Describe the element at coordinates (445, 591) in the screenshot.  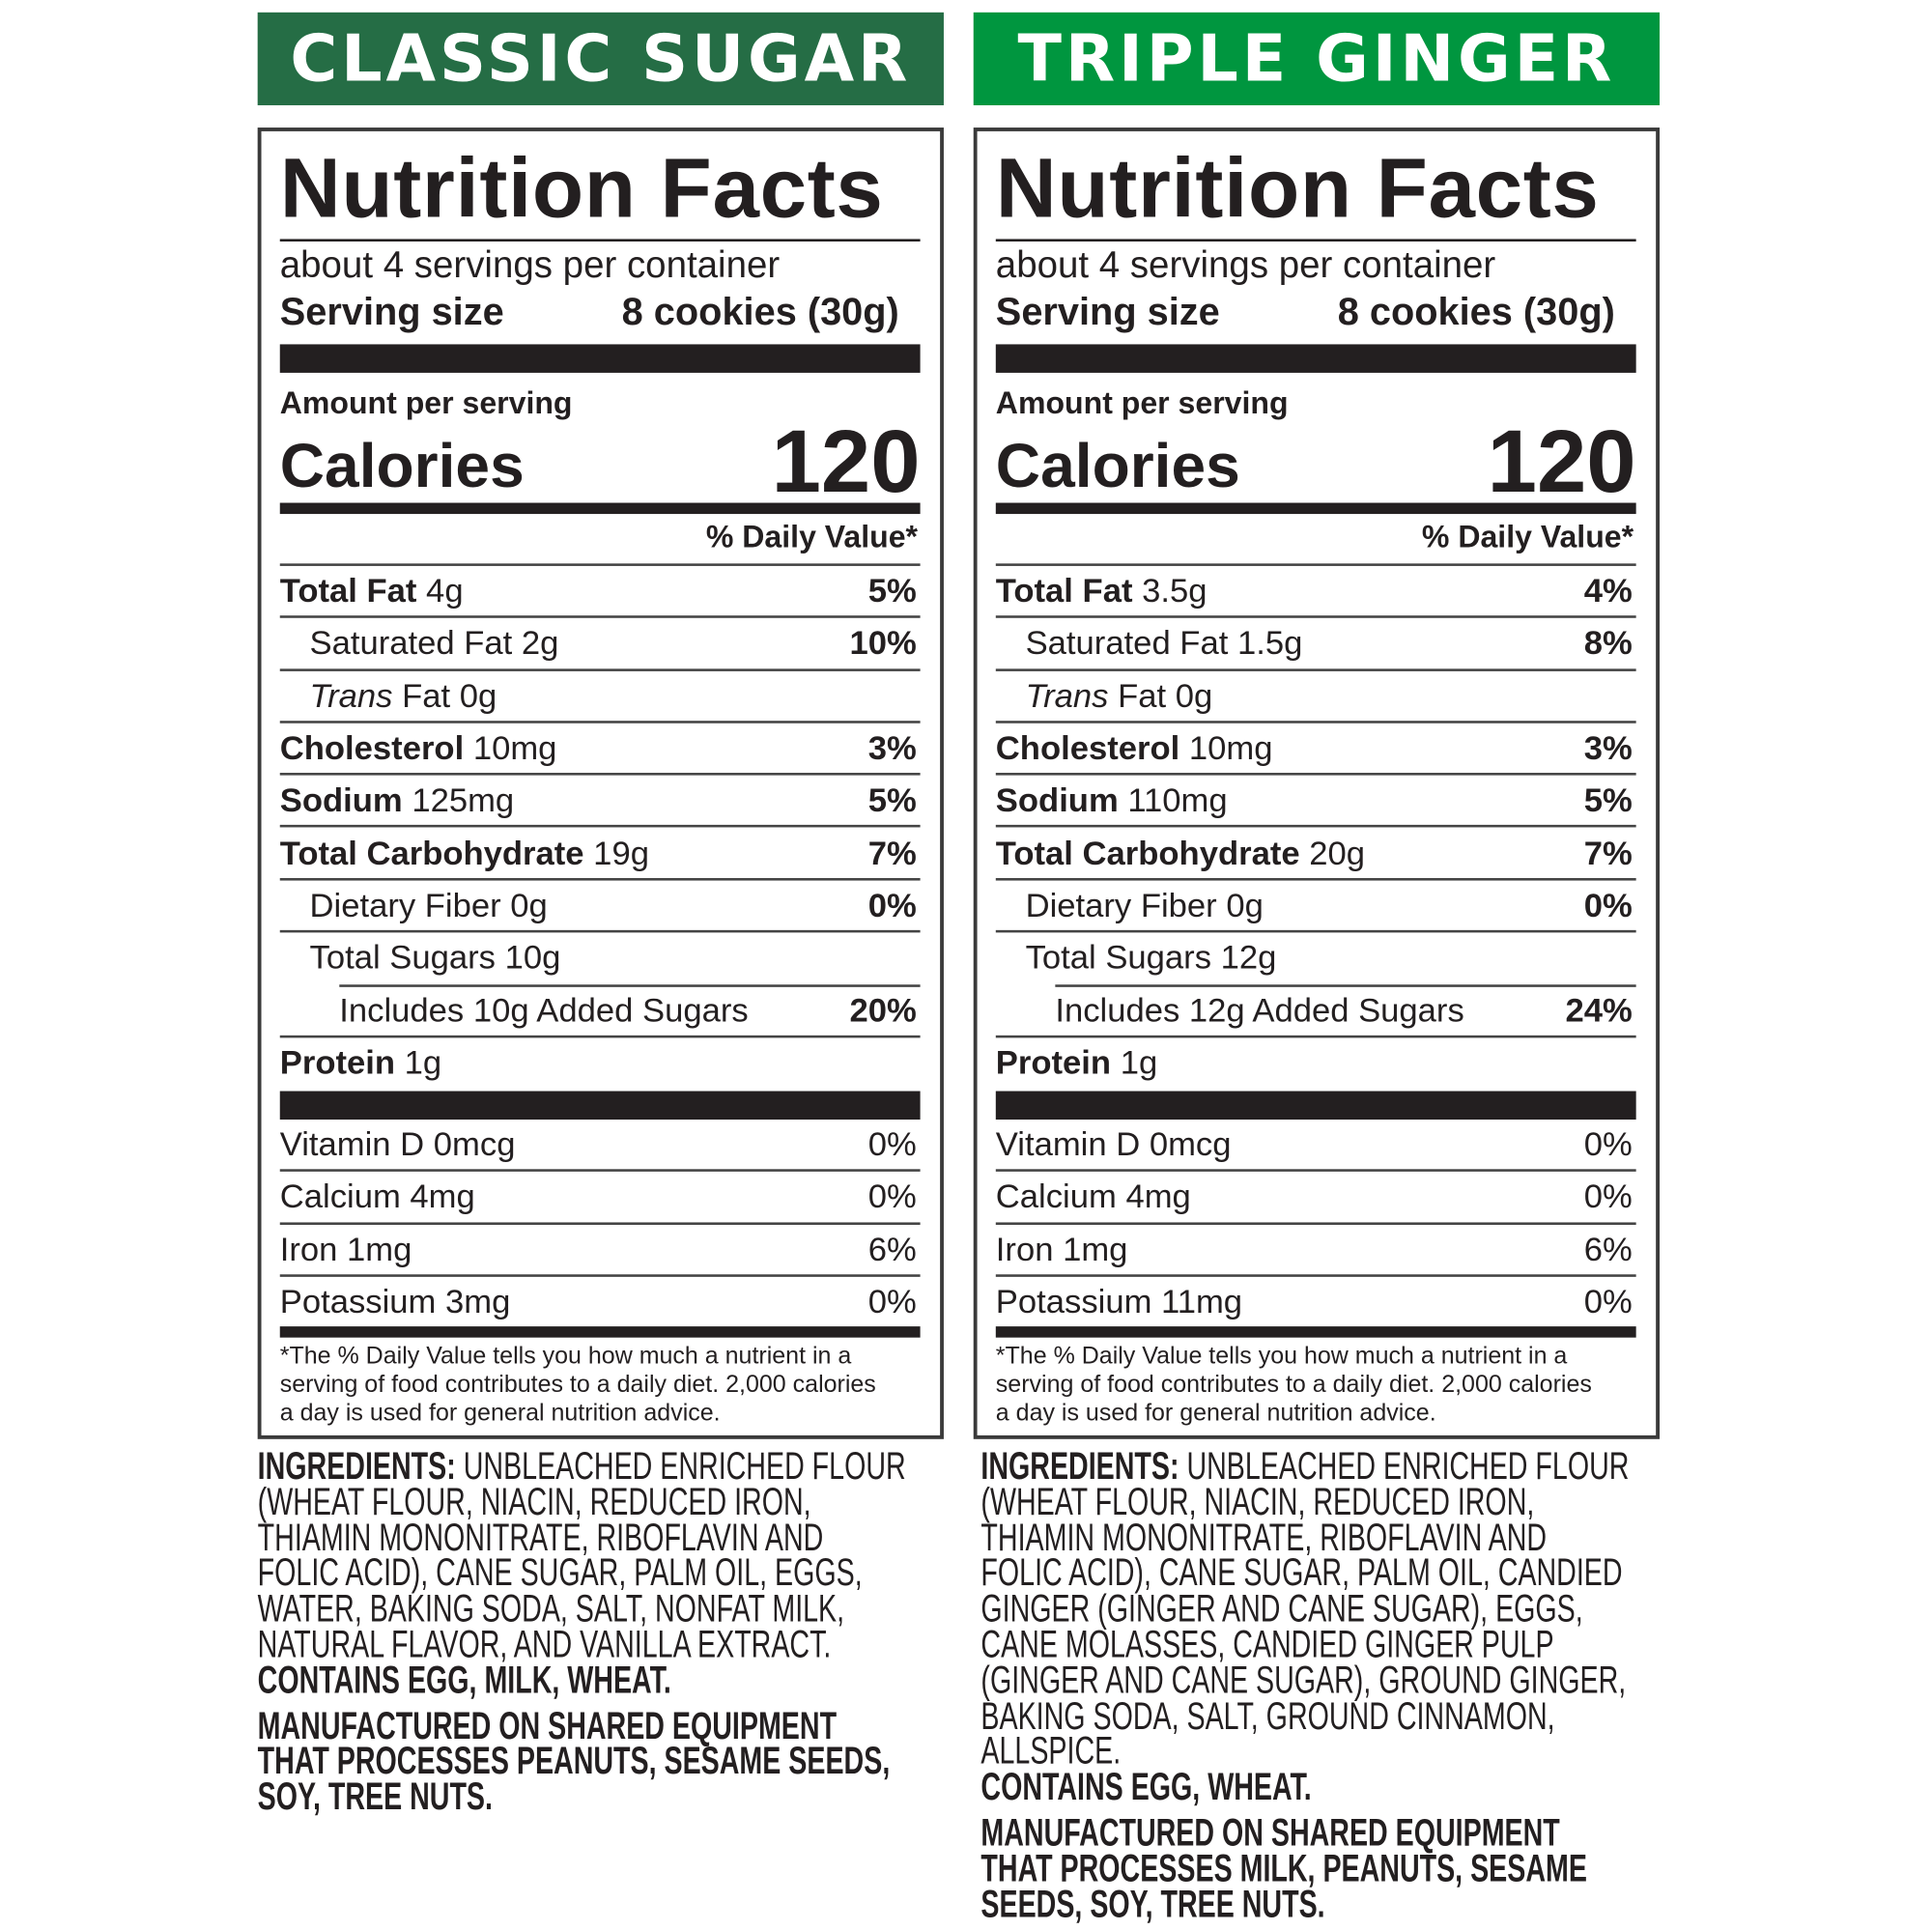
I see `nutrient-amount: 4g` at that location.